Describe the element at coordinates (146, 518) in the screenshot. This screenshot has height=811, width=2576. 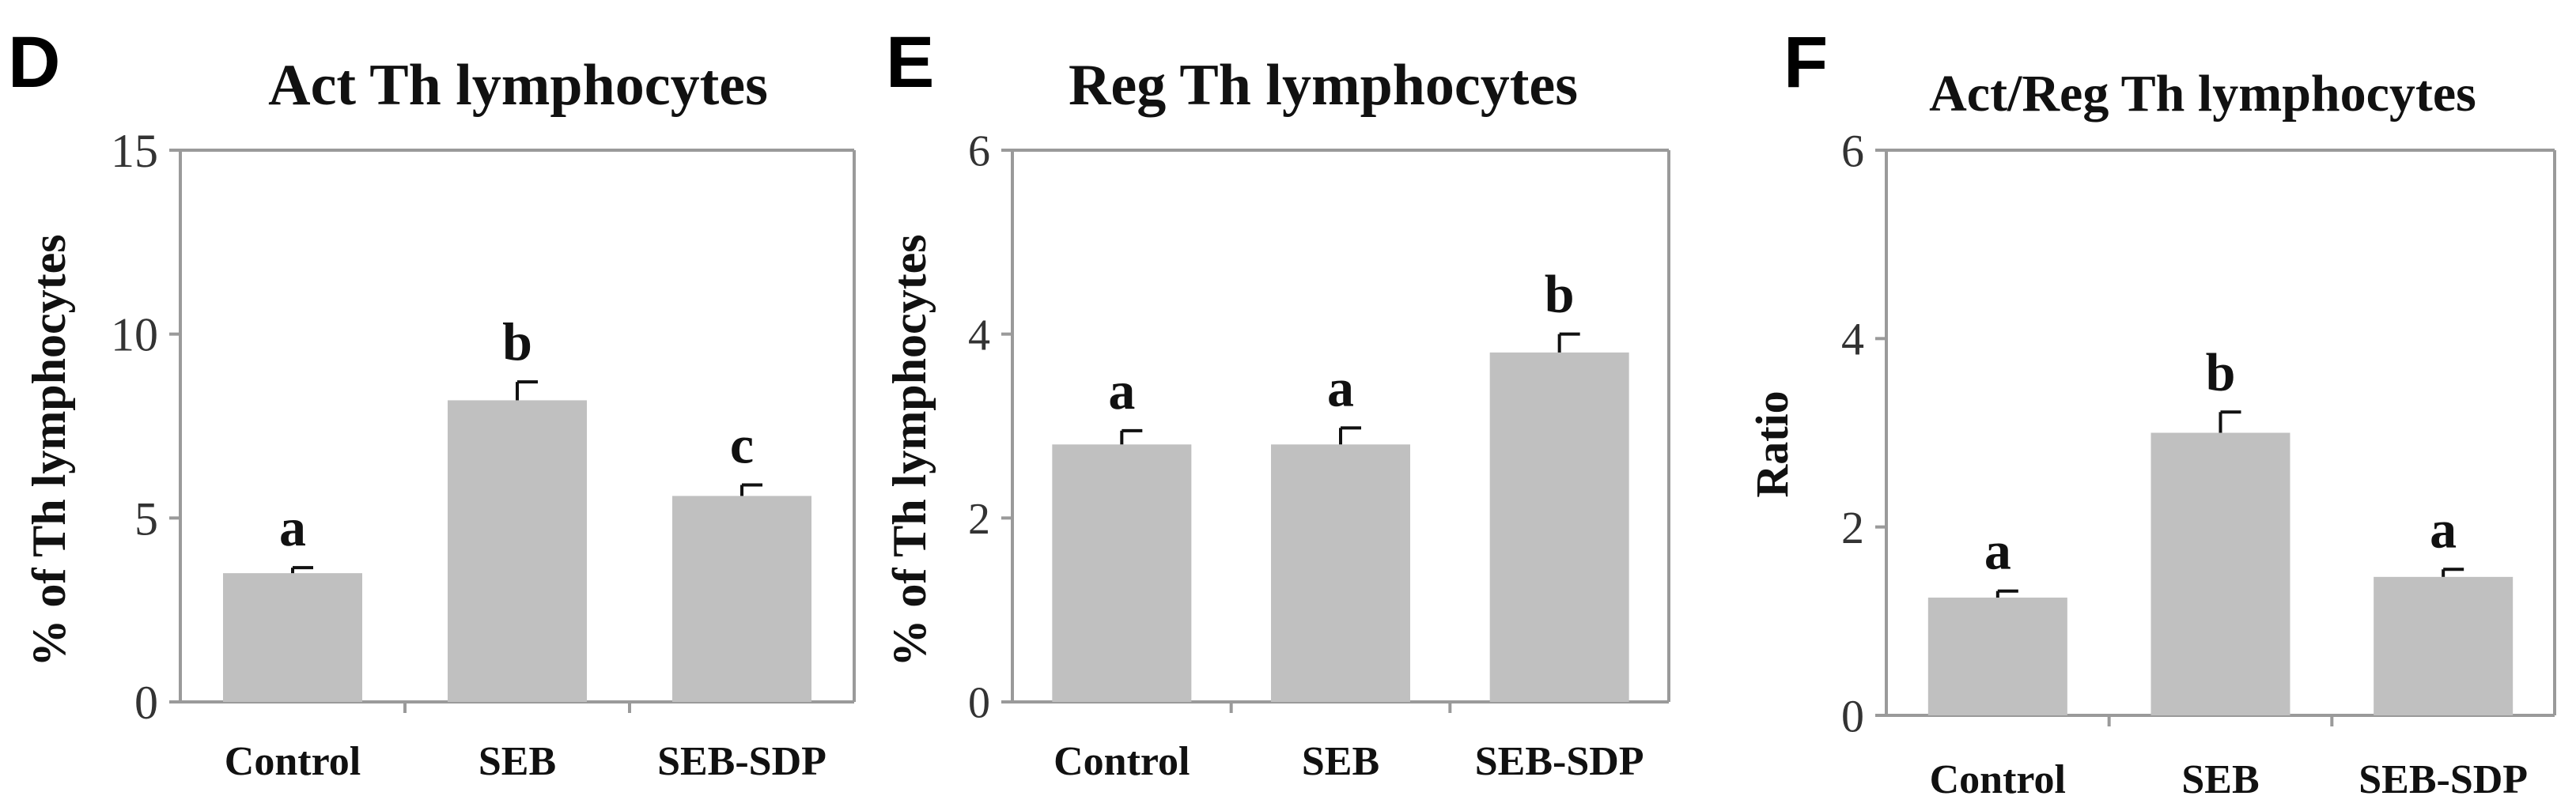
I see `y-tick-label: 5` at that location.